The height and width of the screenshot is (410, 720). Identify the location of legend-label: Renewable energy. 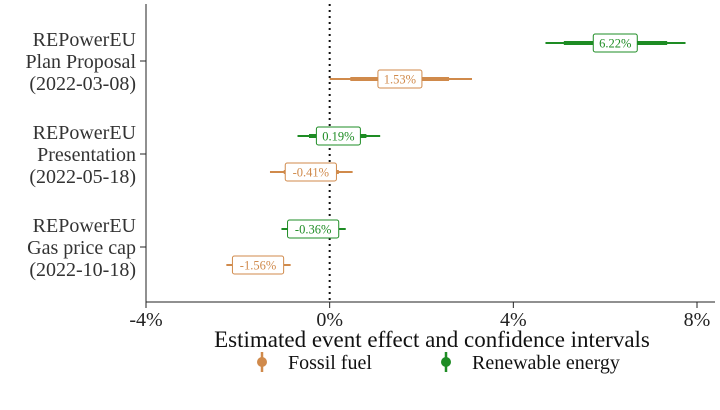
(546, 363).